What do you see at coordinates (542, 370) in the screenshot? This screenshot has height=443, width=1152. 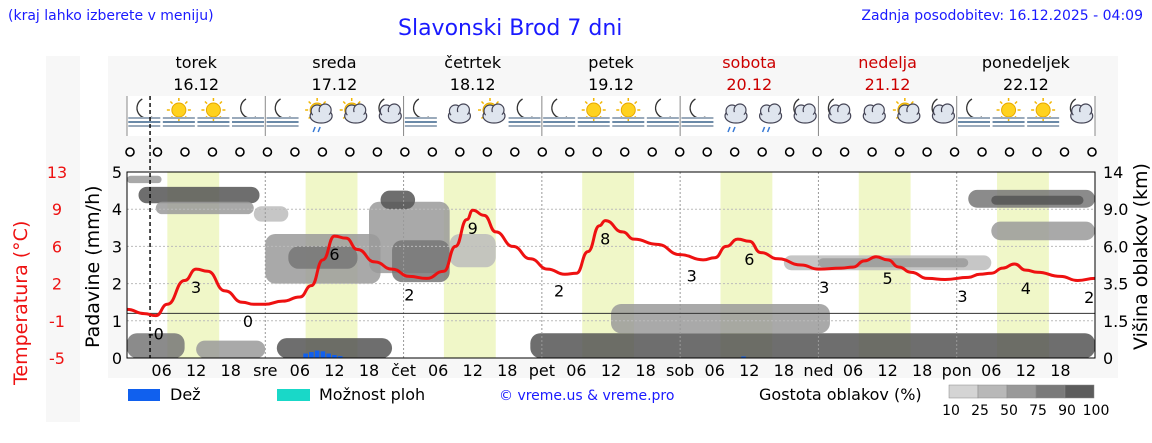 I see `x-day-tick: pet` at bounding box center [542, 370].